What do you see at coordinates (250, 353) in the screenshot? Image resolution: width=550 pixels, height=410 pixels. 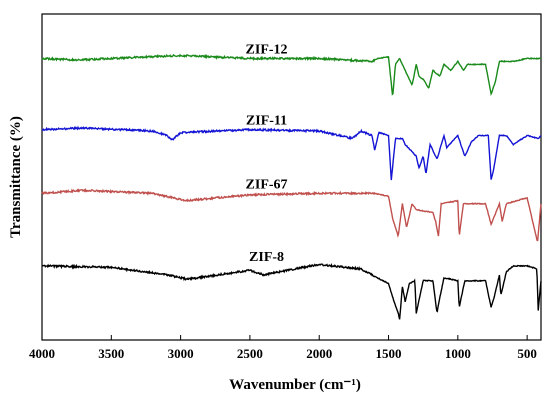 I see `x-tick-label: 2500` at bounding box center [250, 353].